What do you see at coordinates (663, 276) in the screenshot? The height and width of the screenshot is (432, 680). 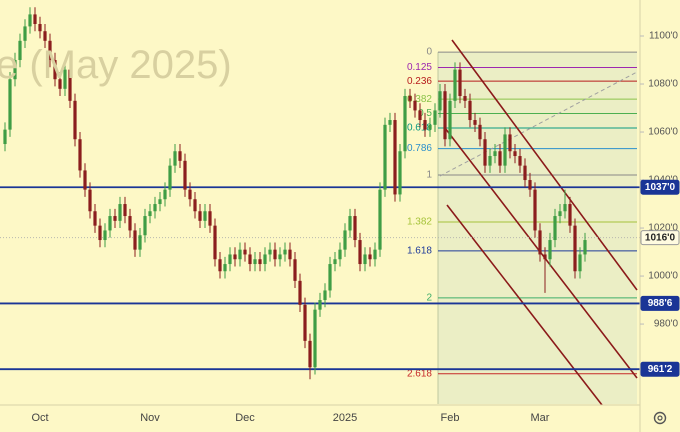 I see `y-tick-label: 1000'0` at bounding box center [663, 276].